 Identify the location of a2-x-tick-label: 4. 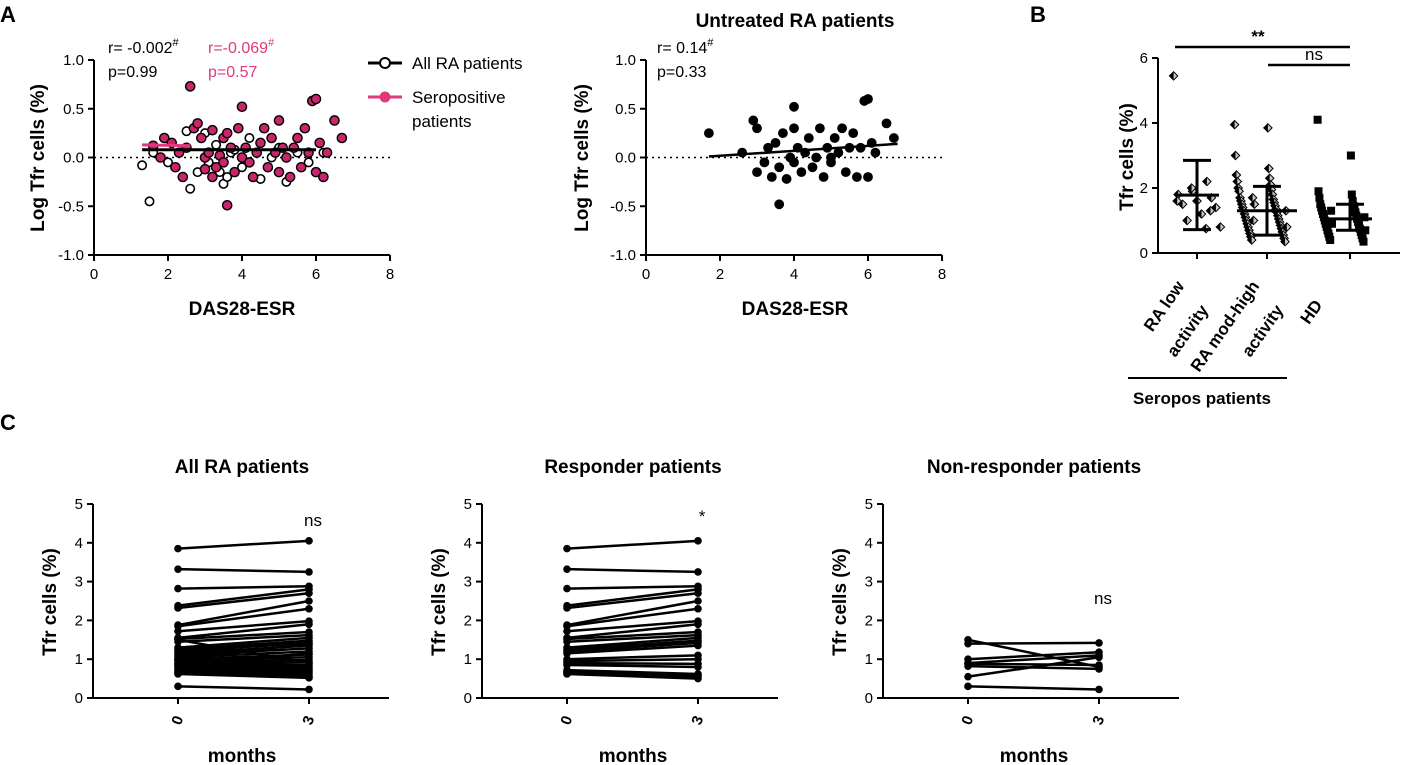
(794, 274).